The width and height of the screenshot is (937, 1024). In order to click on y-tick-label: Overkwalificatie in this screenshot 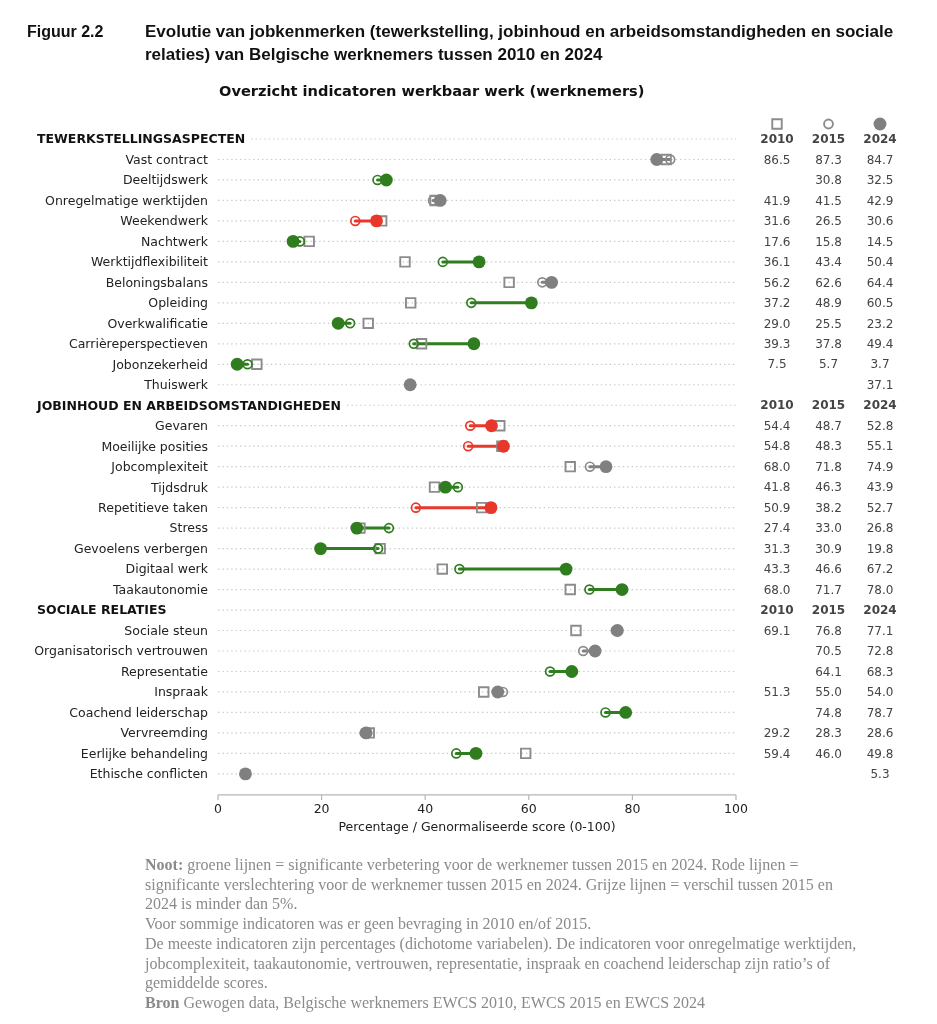, I will do `click(158, 323)`.